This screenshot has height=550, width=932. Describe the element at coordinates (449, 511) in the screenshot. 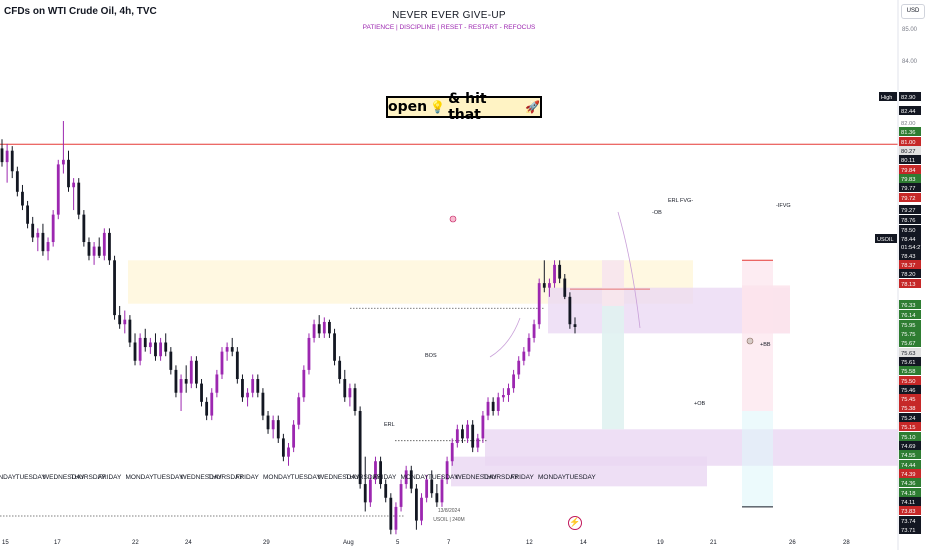

I see `watermark-date: 13/8/2024` at that location.